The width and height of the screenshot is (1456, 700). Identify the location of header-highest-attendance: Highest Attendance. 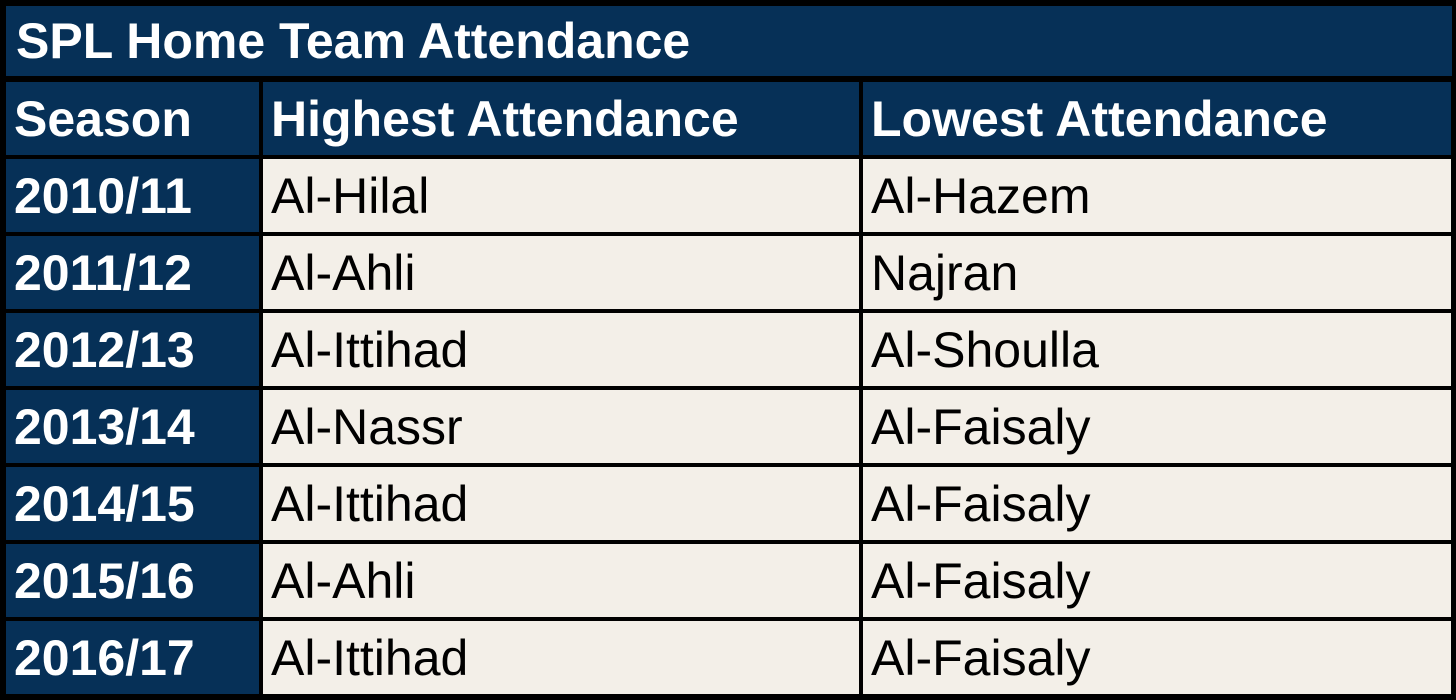
(561, 118).